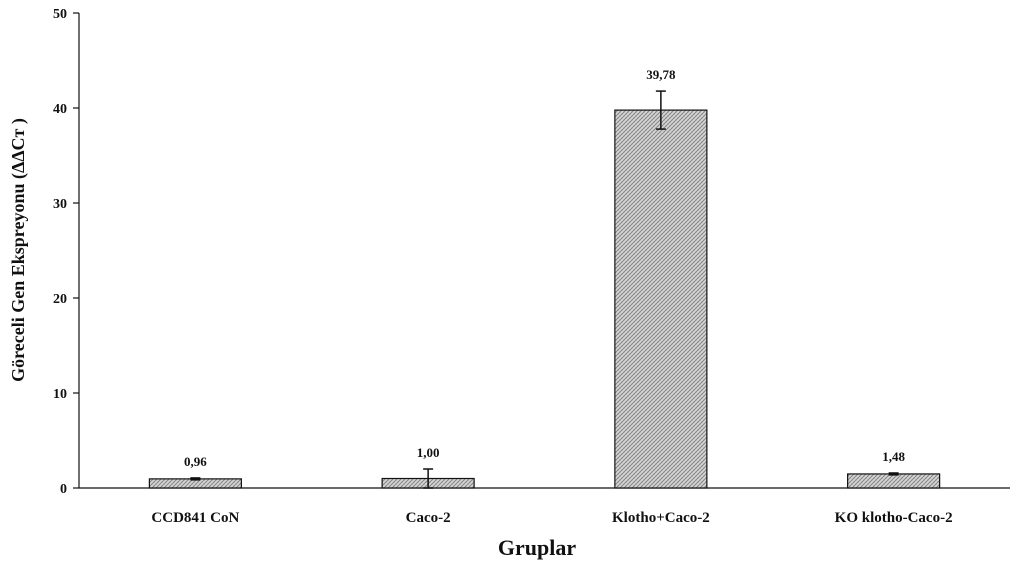  Describe the element at coordinates (63, 489) in the screenshot. I see `y-tick-label: 0` at that location.